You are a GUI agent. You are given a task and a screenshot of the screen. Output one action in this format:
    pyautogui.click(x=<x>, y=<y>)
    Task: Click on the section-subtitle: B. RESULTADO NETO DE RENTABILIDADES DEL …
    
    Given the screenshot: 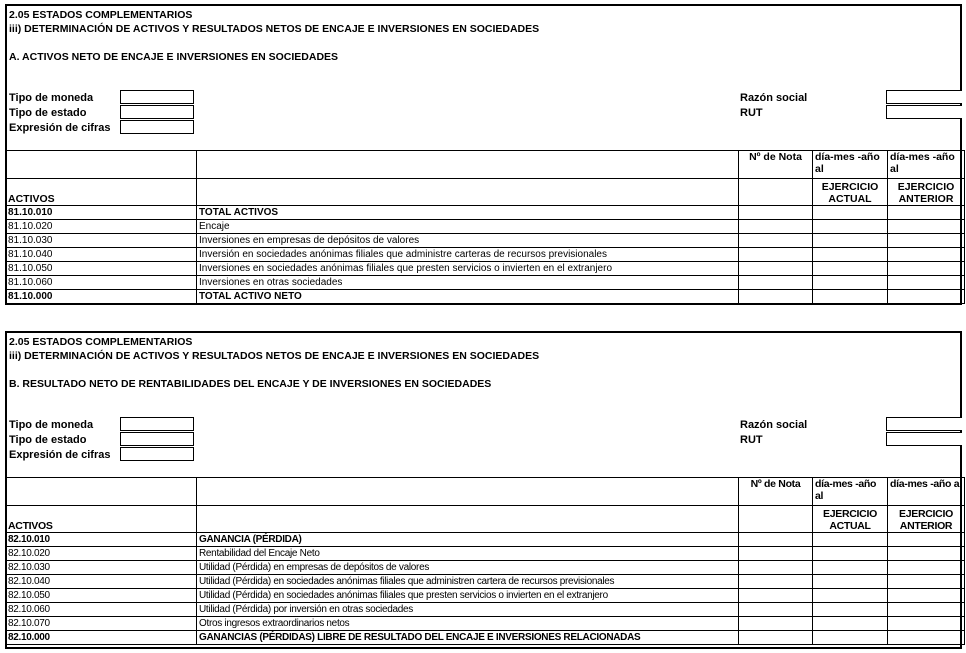 What is the action you would take?
    pyautogui.click(x=250, y=384)
    